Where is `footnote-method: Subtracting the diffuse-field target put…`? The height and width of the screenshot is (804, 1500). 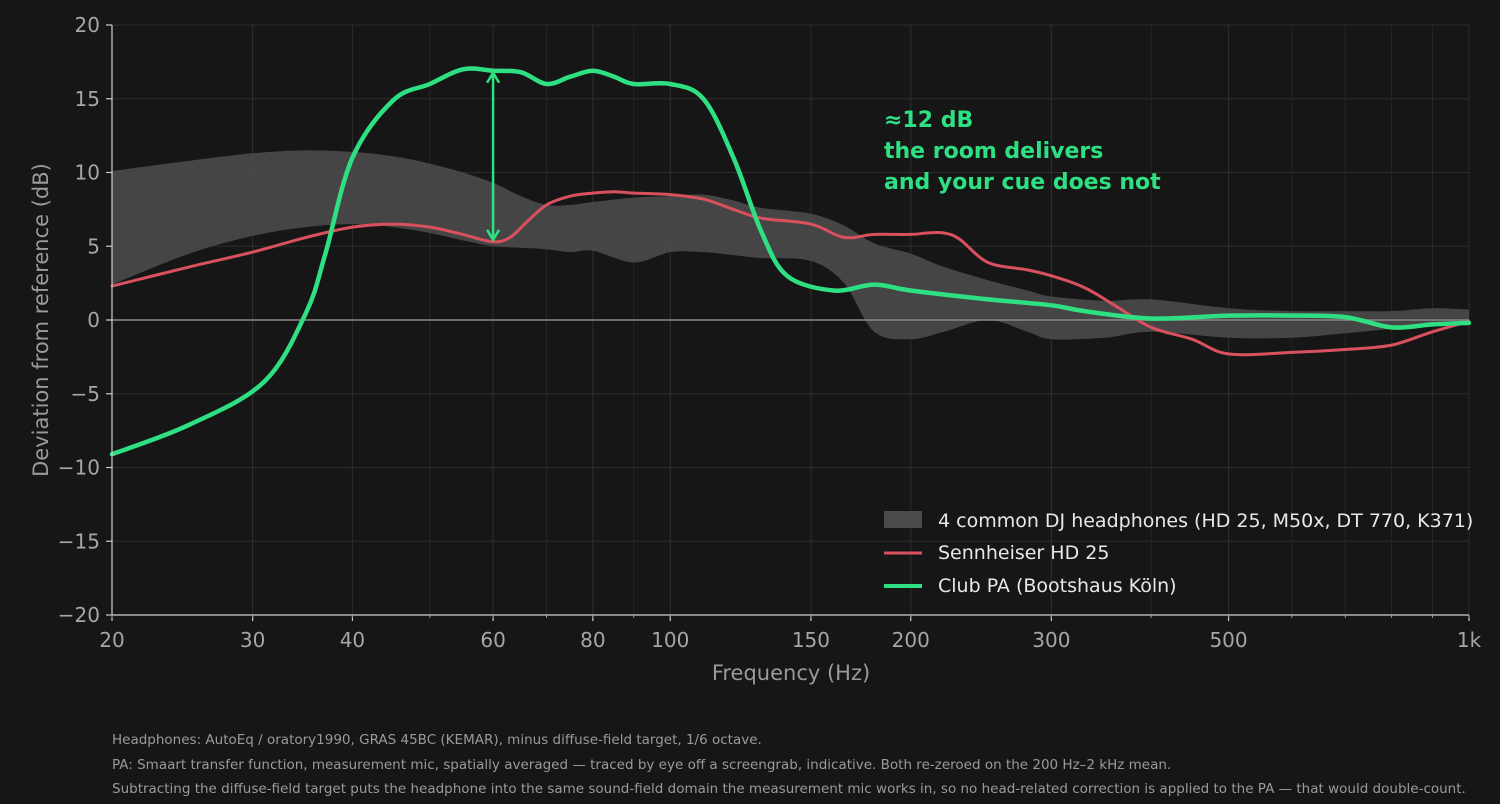
footnote-method: Subtracting the diffuse-field target put… is located at coordinates (789, 789).